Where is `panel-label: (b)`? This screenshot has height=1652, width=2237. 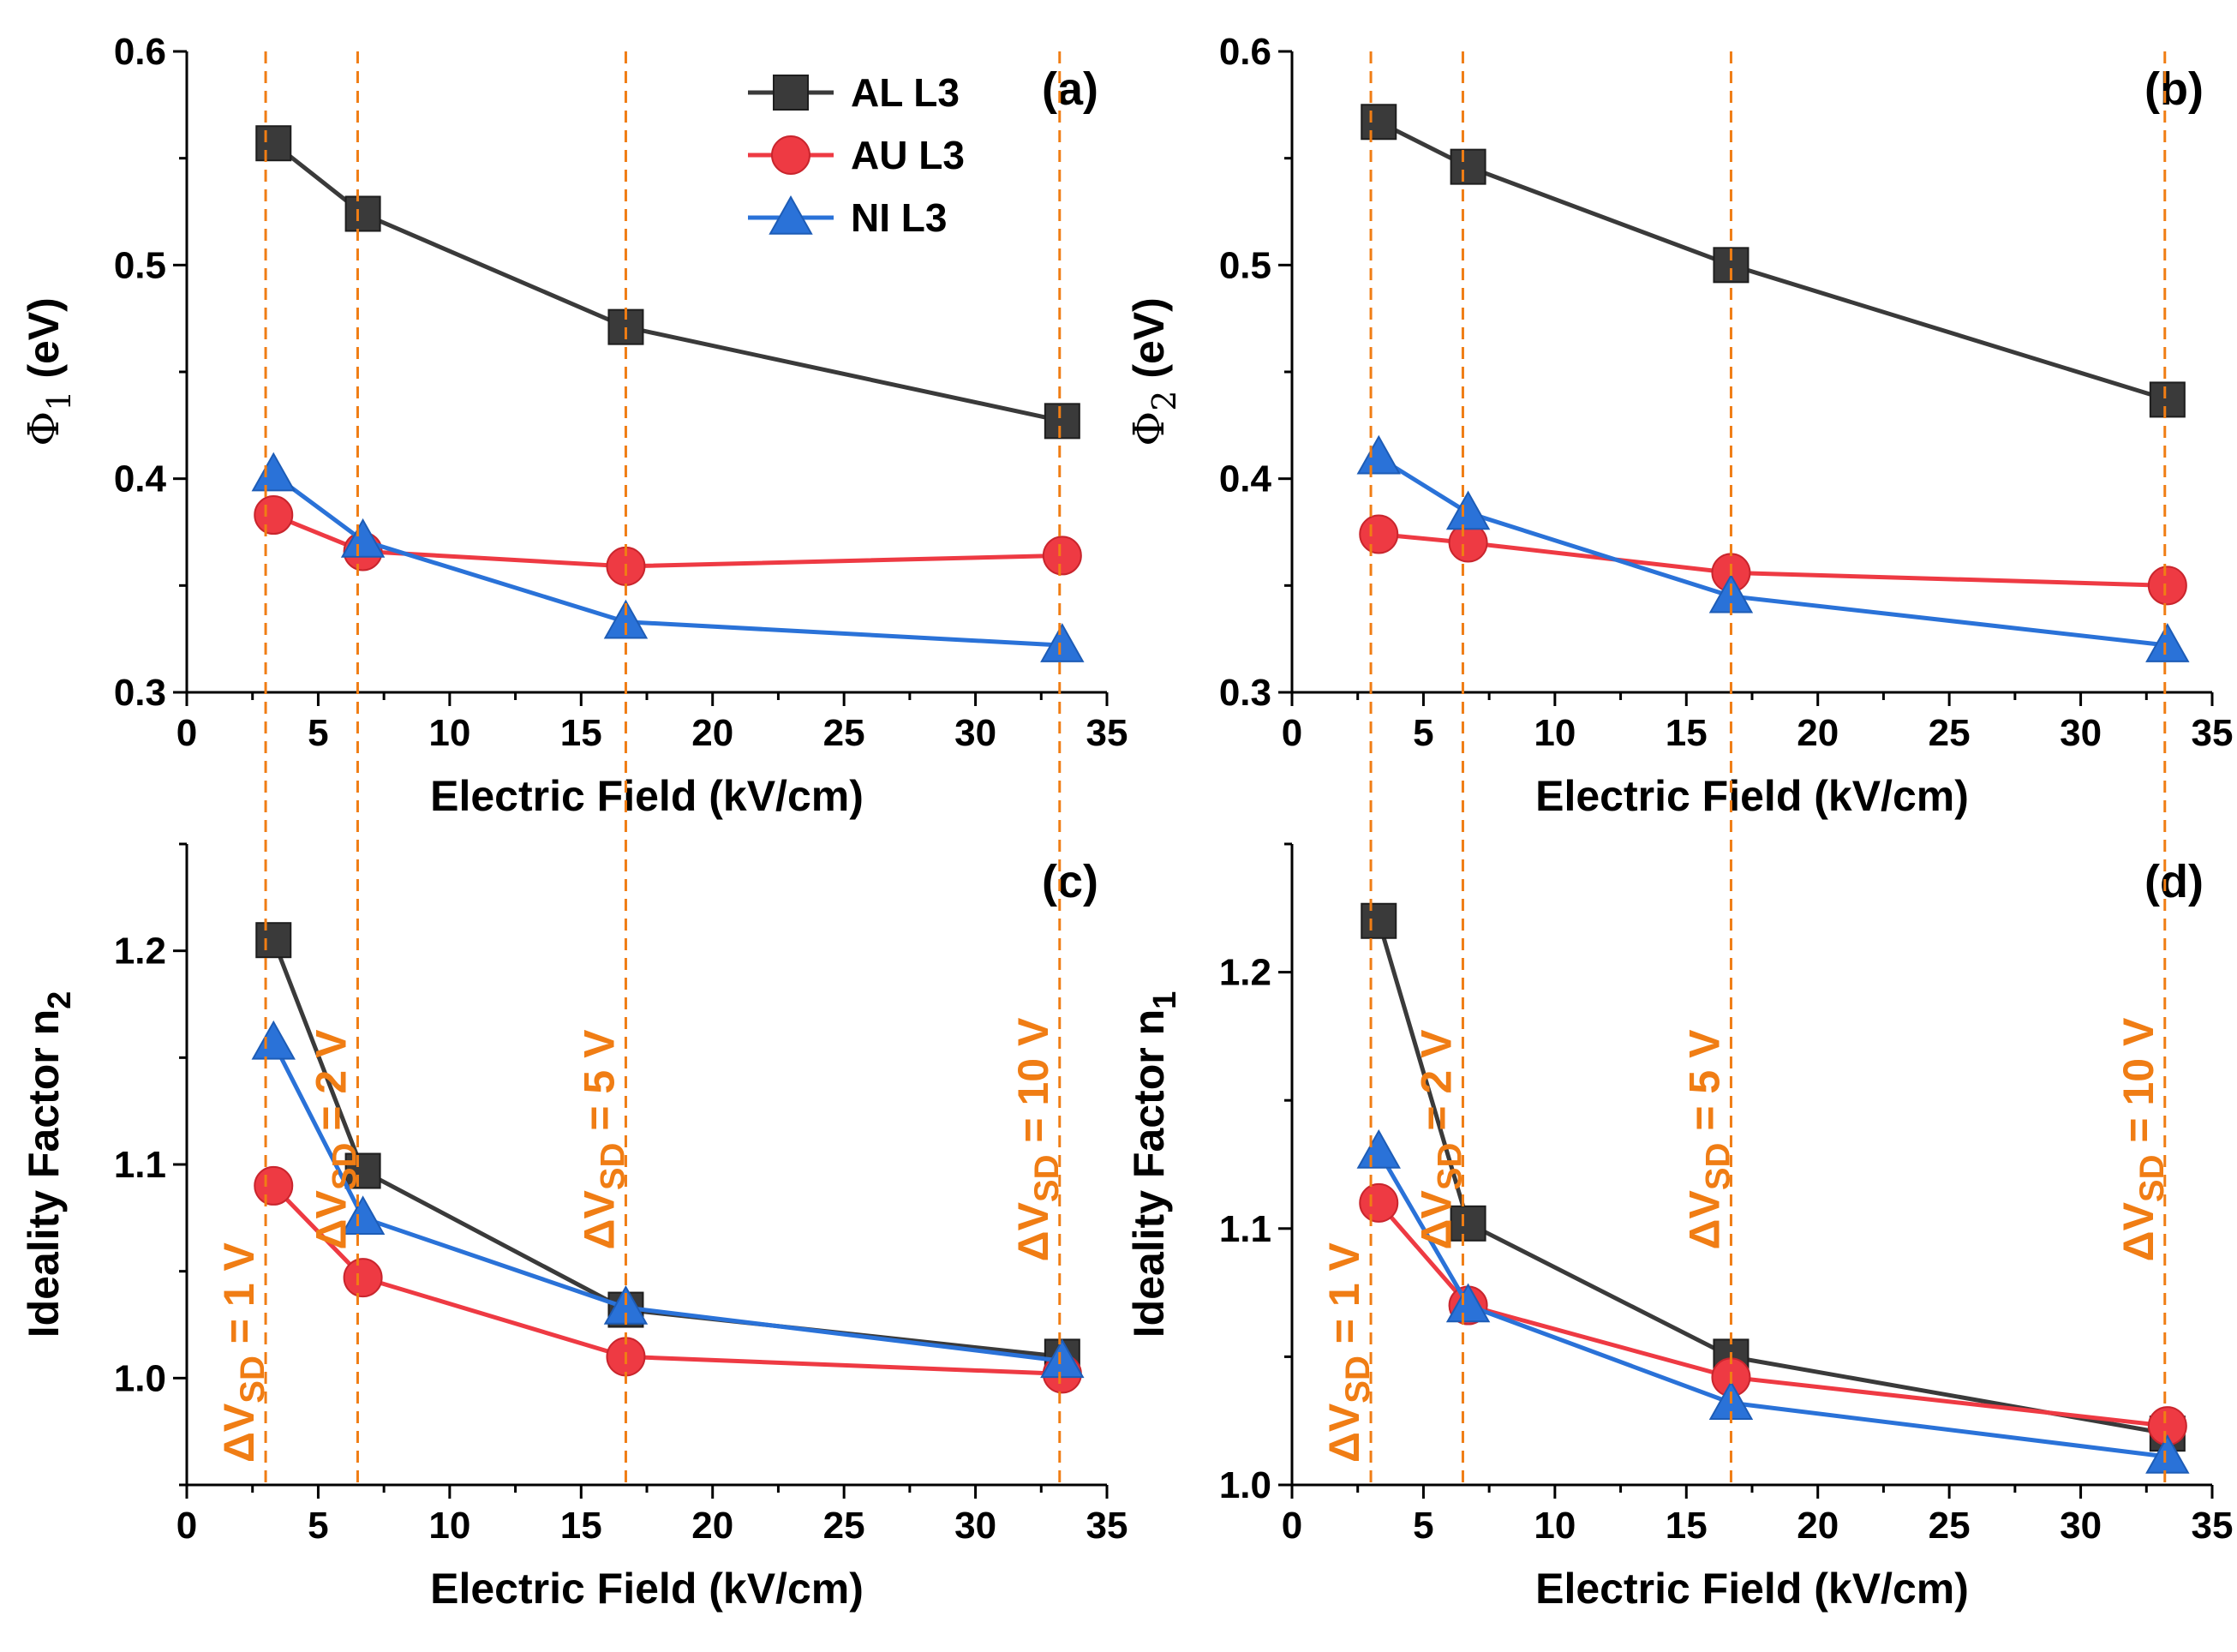
panel-label: (b) is located at coordinates (2174, 89).